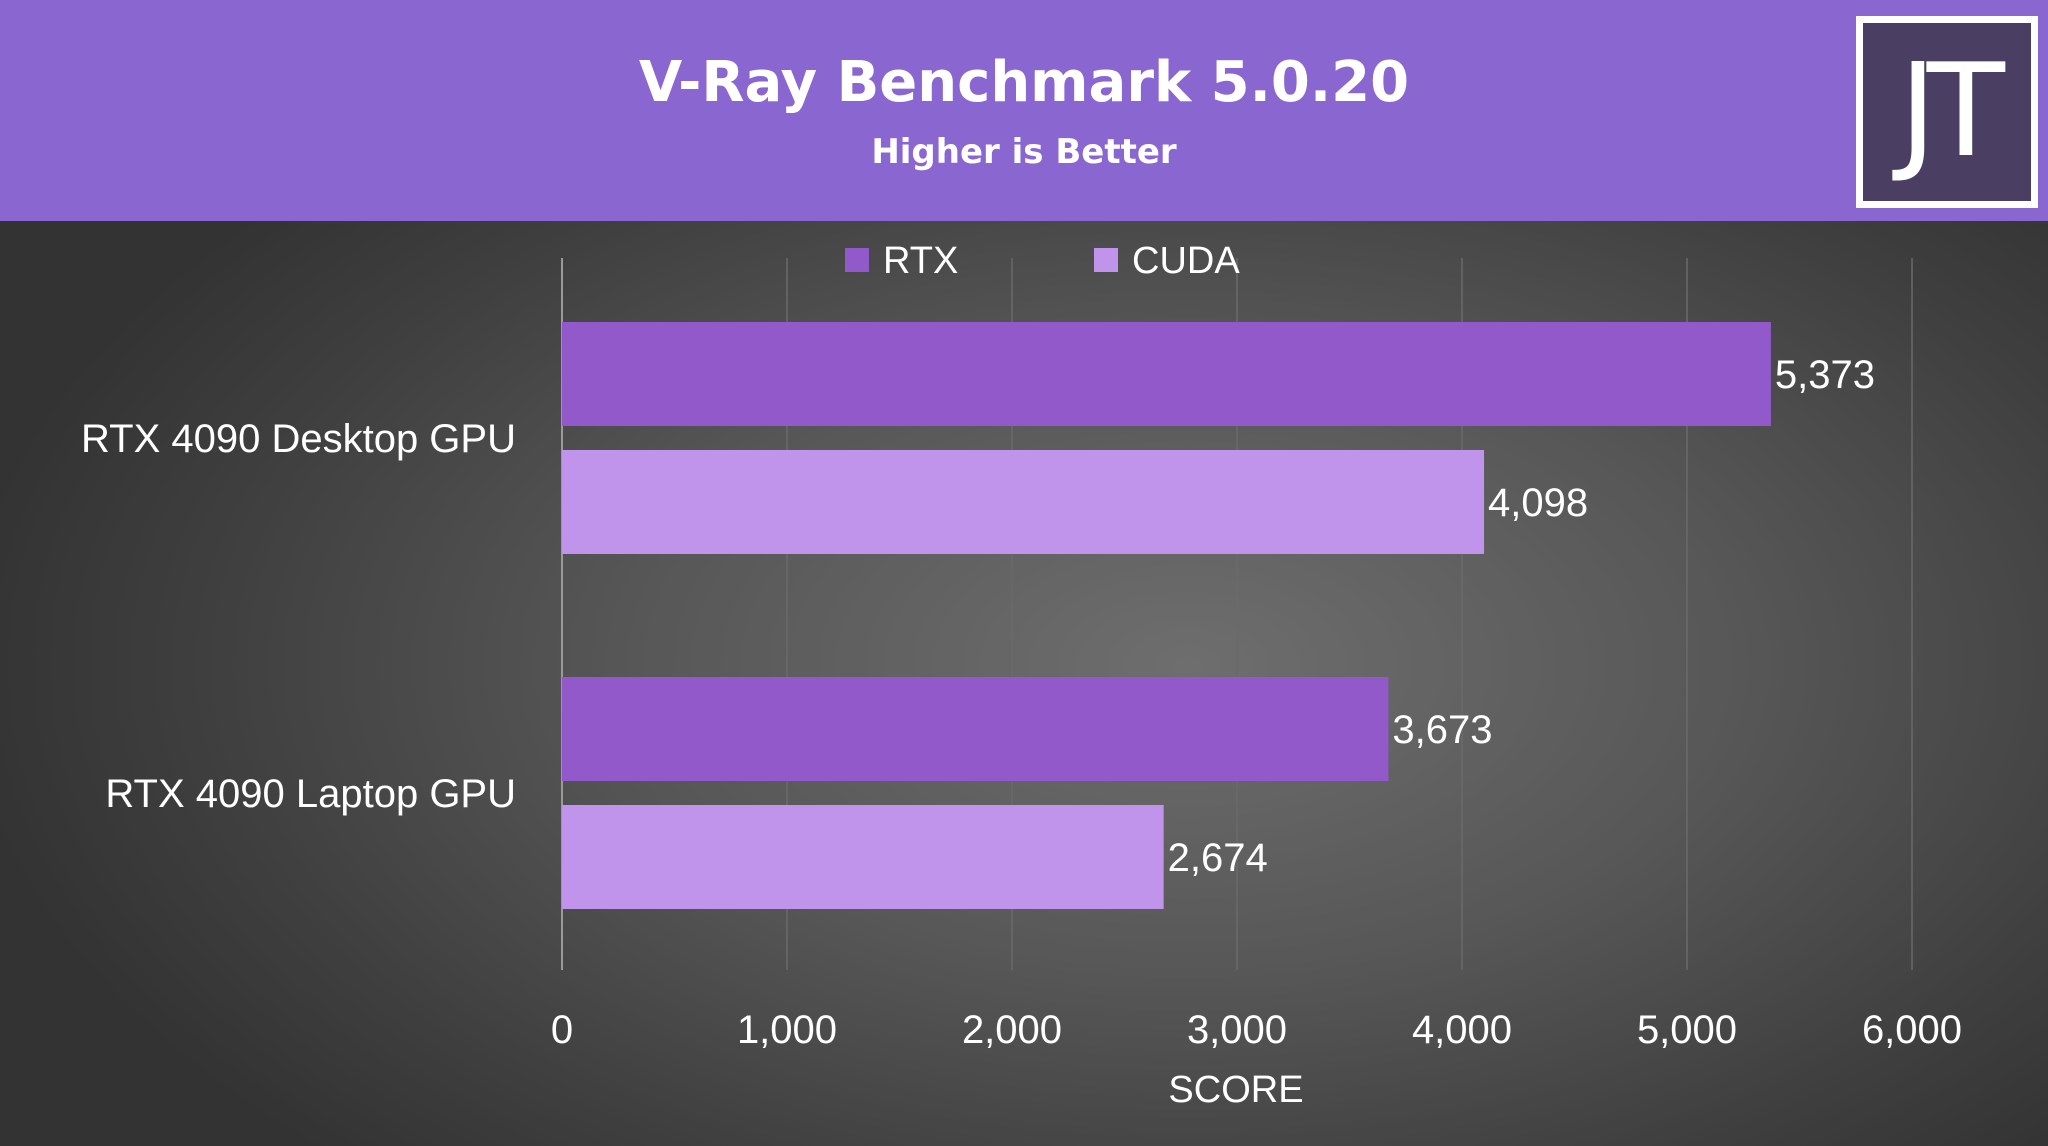  I want to click on data-label: 2,674, so click(1218, 858).